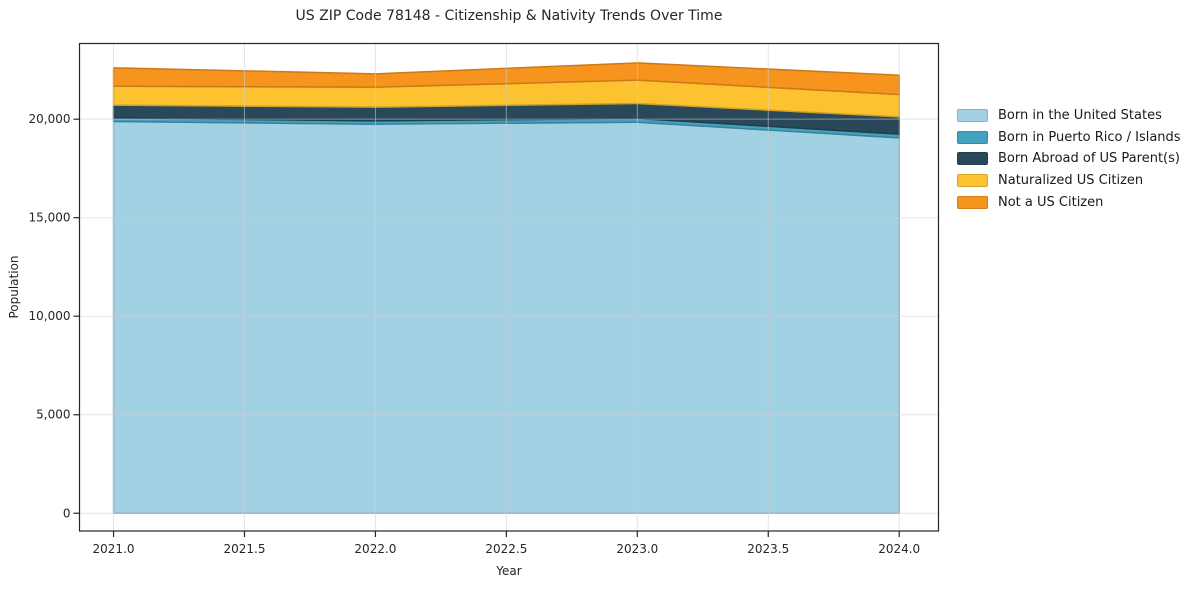  I want to click on legend-item: Born in Puerto Rico / Islands, so click(1069, 138).